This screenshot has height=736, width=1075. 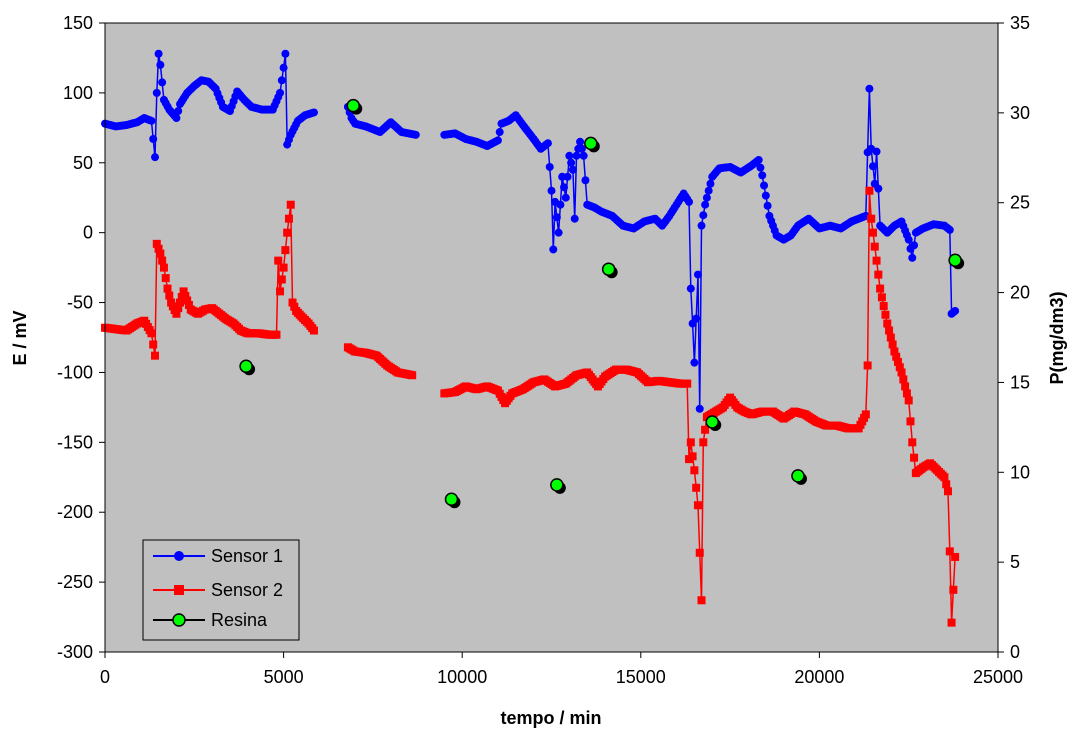 What do you see at coordinates (88, 233) in the screenshot?
I see `y-tick-label: 0` at bounding box center [88, 233].